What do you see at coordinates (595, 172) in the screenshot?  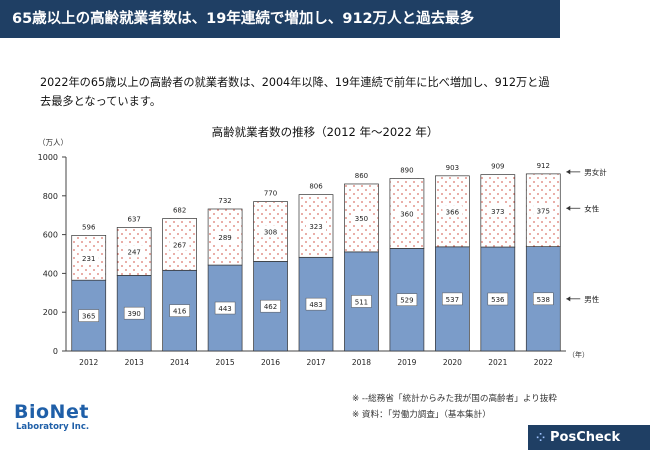 I see `legend-total-label: 男女計` at bounding box center [595, 172].